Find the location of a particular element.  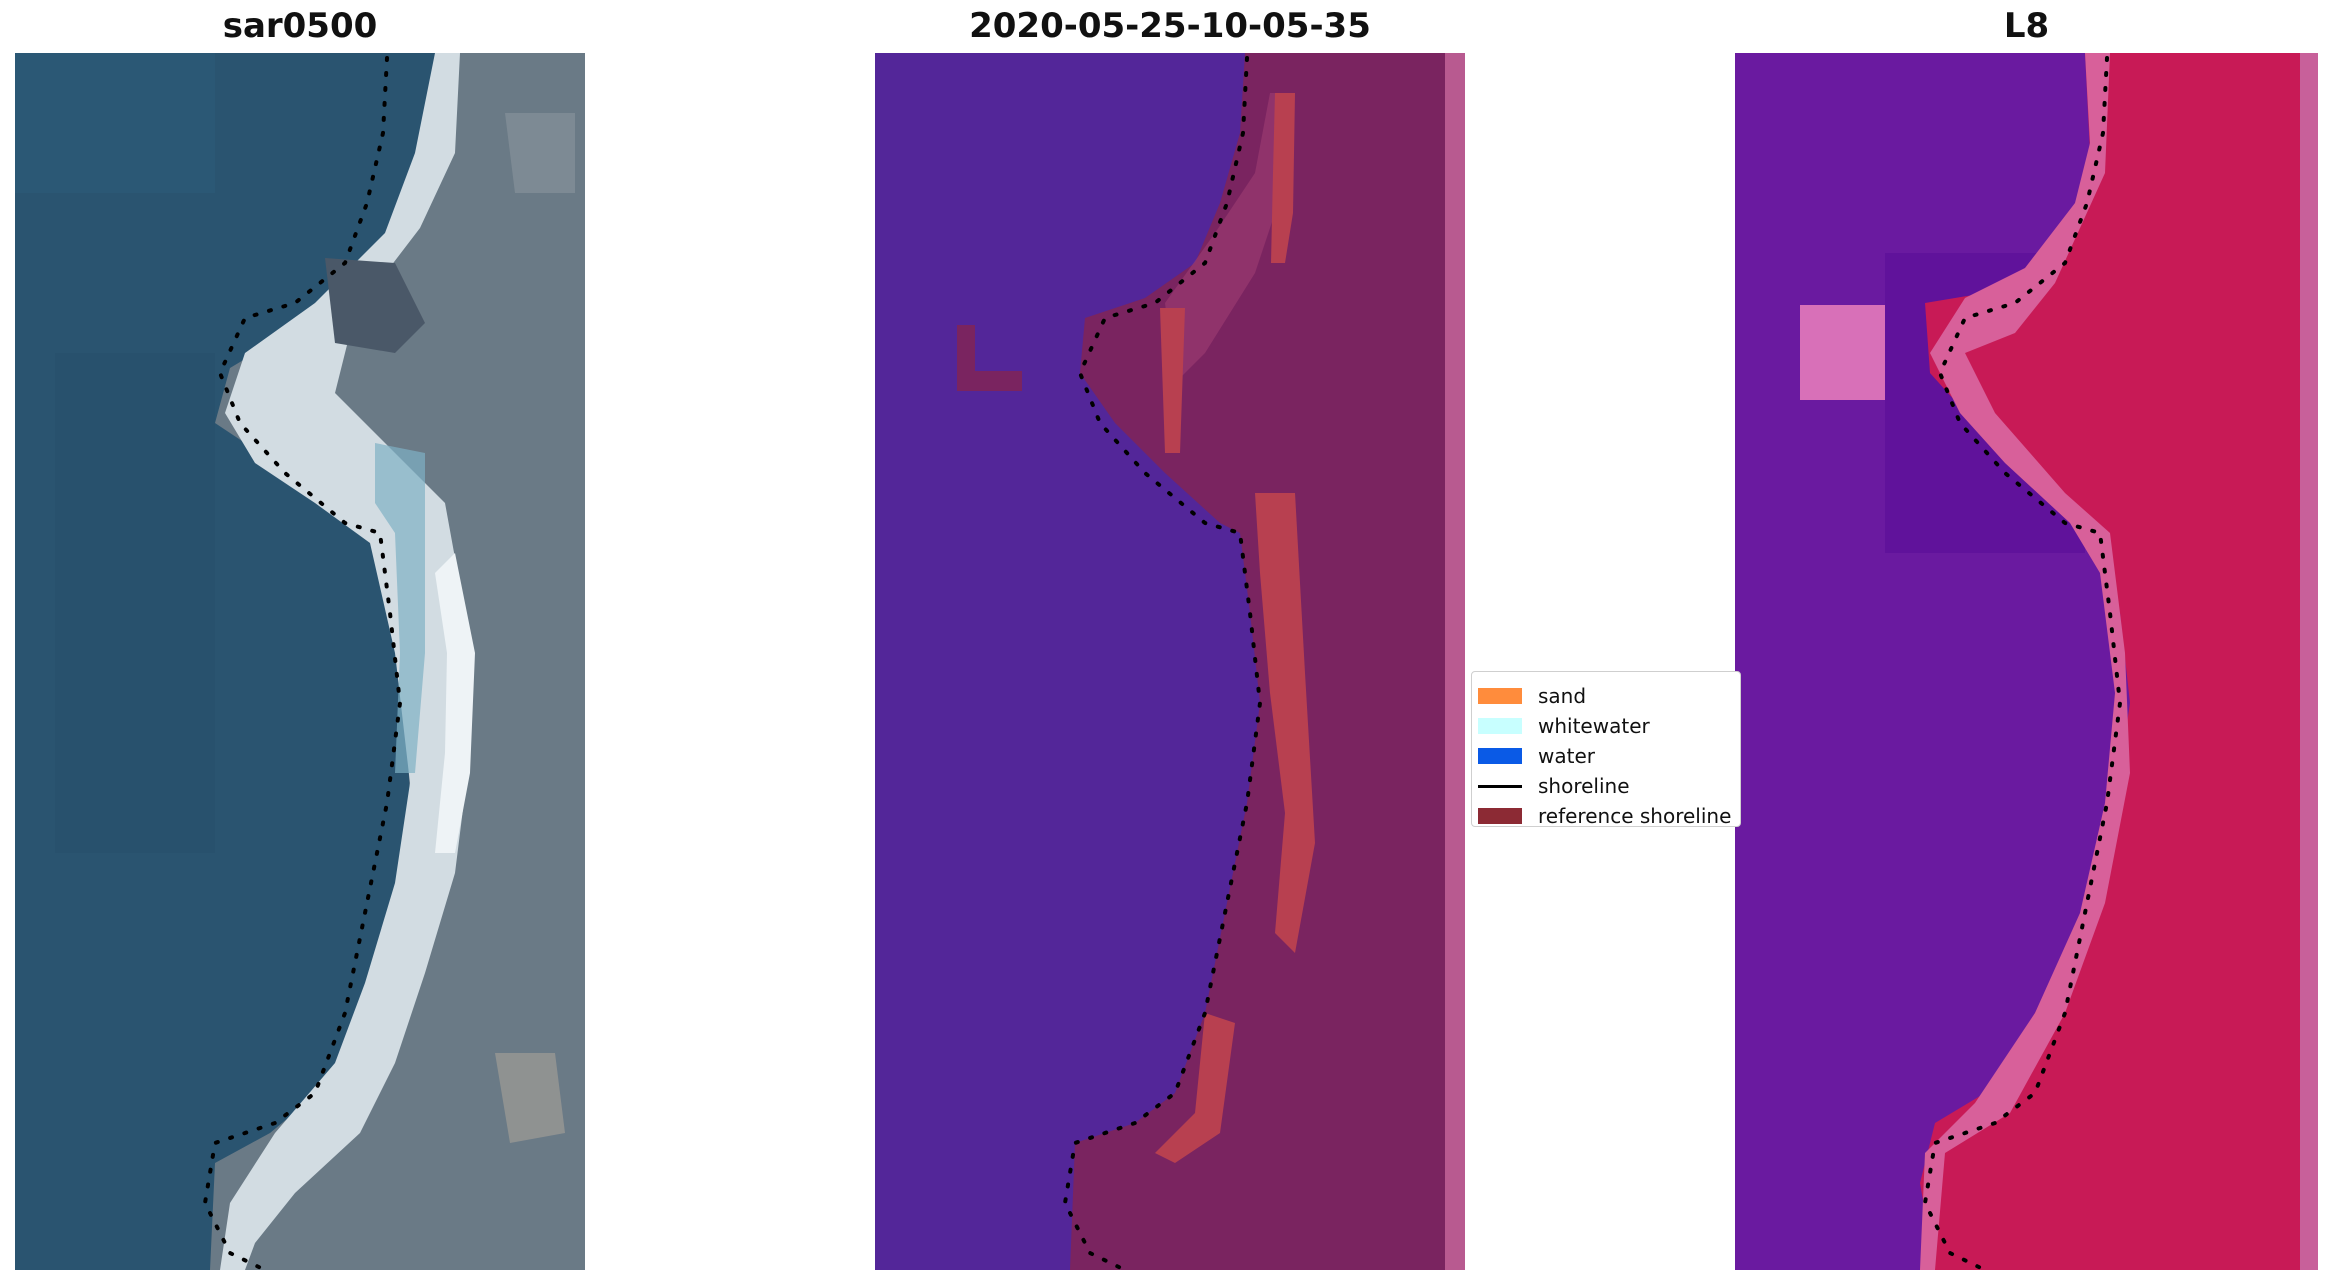

legend-swatch-reference-shoreline is located at coordinates (1500, 816).